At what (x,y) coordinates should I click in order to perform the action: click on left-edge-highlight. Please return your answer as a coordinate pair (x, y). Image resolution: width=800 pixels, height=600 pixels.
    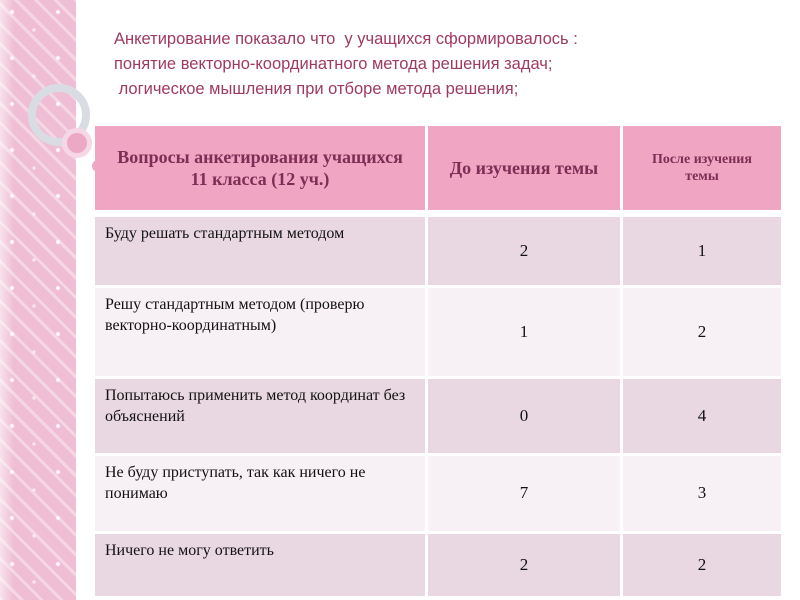
    Looking at the image, I should click on (7, 300).